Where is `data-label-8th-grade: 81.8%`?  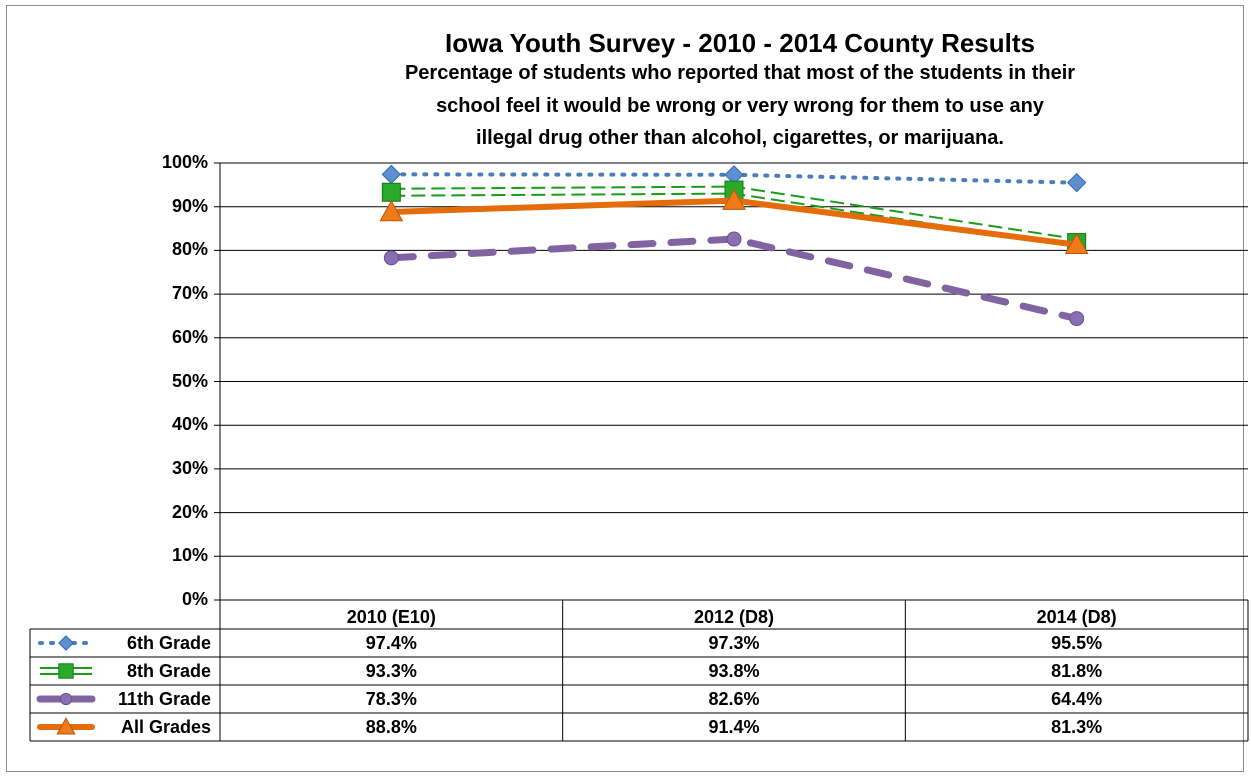 data-label-8th-grade: 81.8% is located at coordinates (1077, 671).